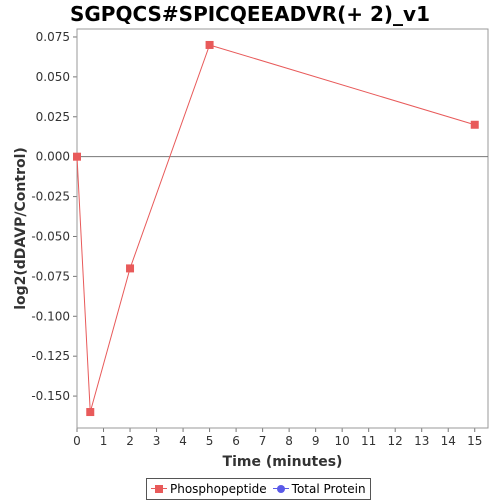 The image size is (500, 500). What do you see at coordinates (53, 77) in the screenshot?
I see `y-tick-label: 0.050` at bounding box center [53, 77].